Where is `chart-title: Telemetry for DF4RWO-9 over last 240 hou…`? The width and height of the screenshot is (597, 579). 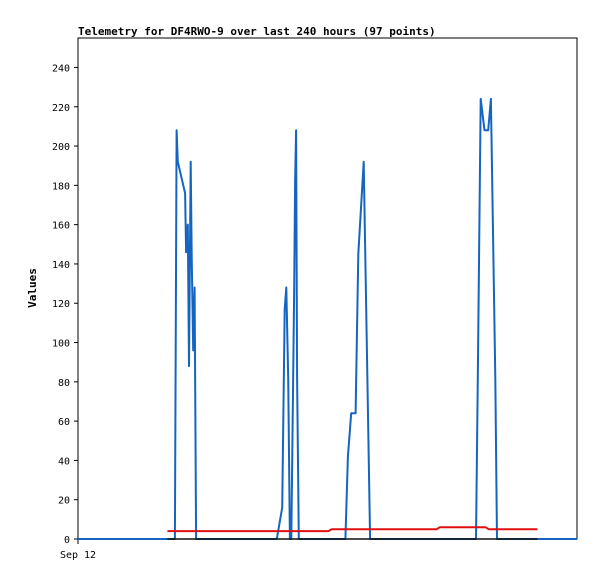 chart-title: Telemetry for DF4RWO-9 over last 240 hou… is located at coordinates (257, 31).